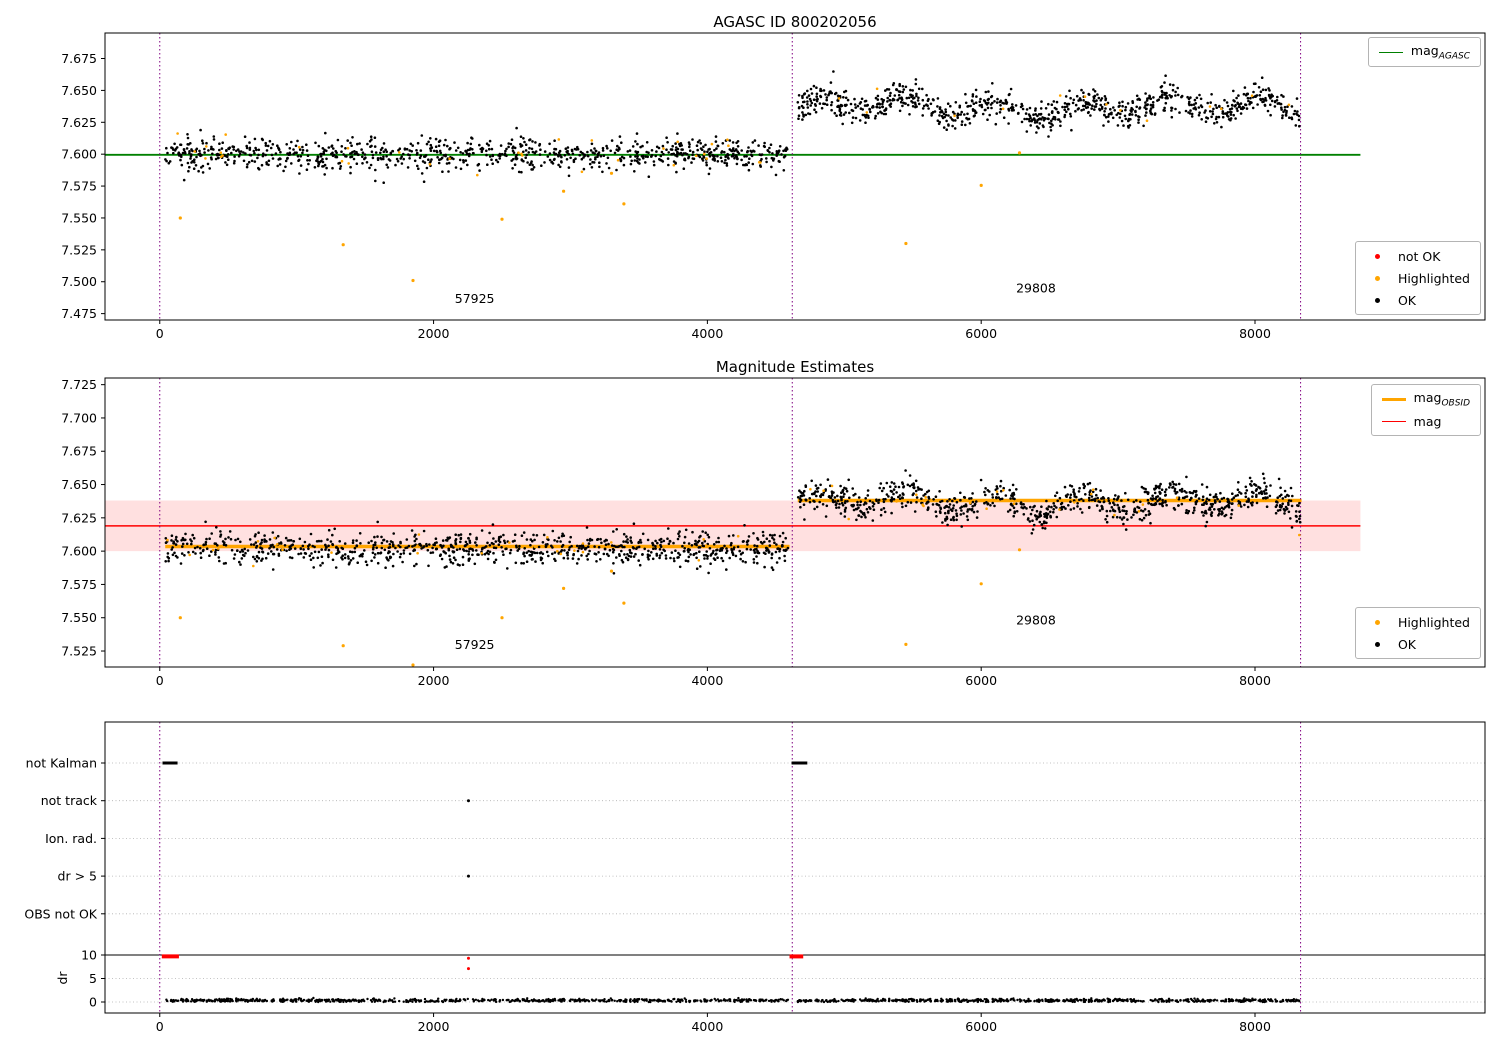 The image size is (1500, 1050). What do you see at coordinates (1378, 256) in the screenshot?
I see `not-ok-dot-swatch` at bounding box center [1378, 256].